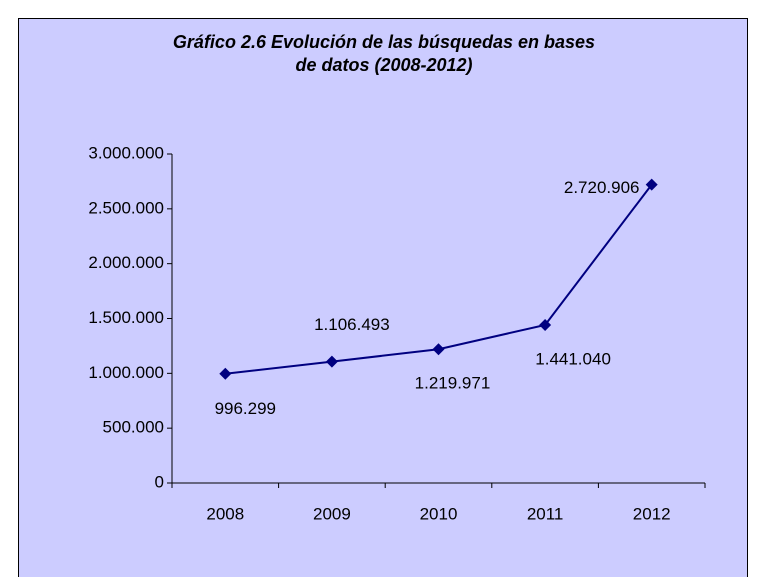 This screenshot has width=766, height=577. Describe the element at coordinates (126, 372) in the screenshot. I see `y-tick-label: 1.000.000` at that location.